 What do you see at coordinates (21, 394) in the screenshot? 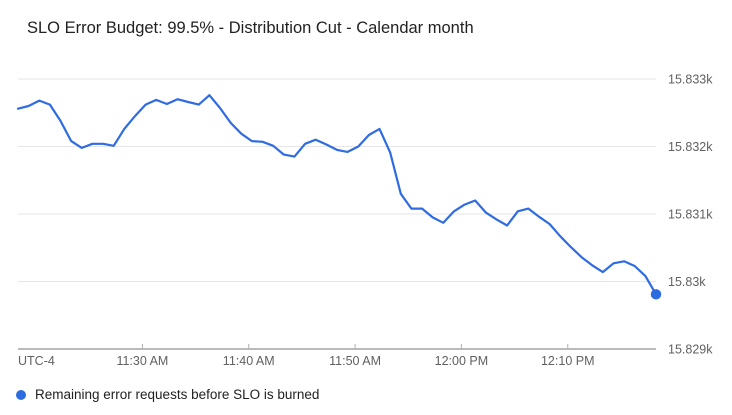
I see `legend-series-dot-icon` at bounding box center [21, 394].